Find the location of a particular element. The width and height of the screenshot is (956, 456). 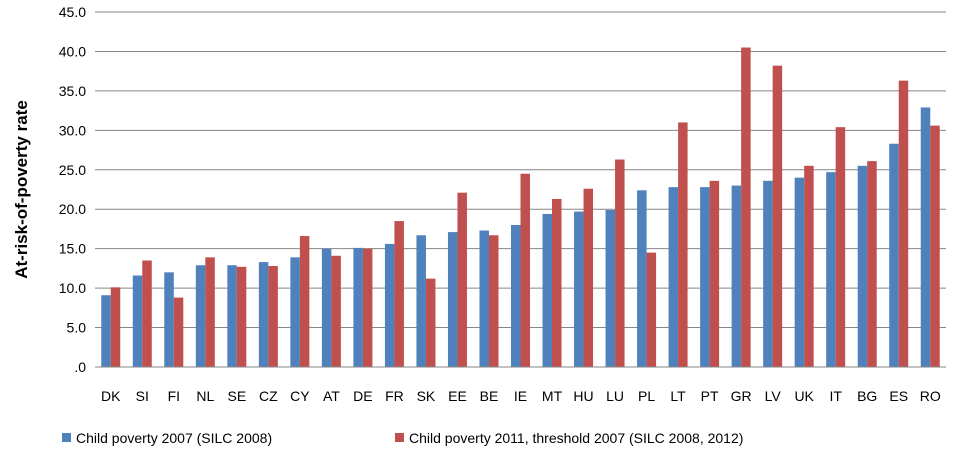

y-tick-label: 20.0 is located at coordinates (72, 209).